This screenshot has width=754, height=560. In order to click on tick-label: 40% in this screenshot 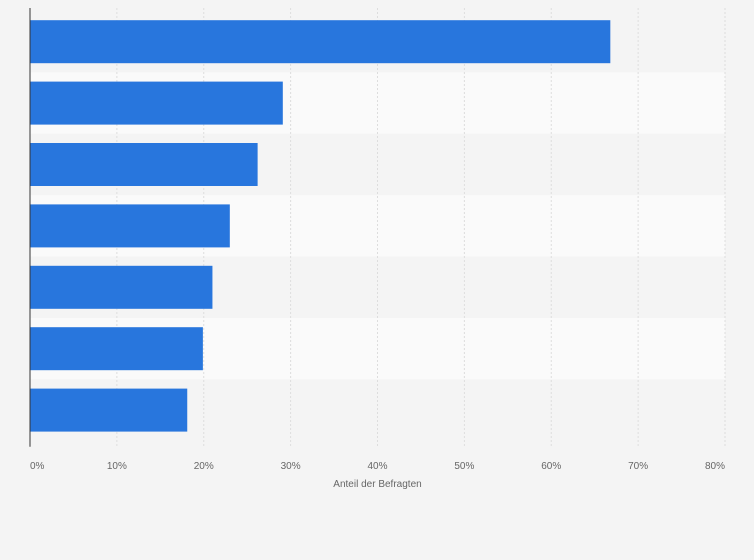, I will do `click(377, 466)`.